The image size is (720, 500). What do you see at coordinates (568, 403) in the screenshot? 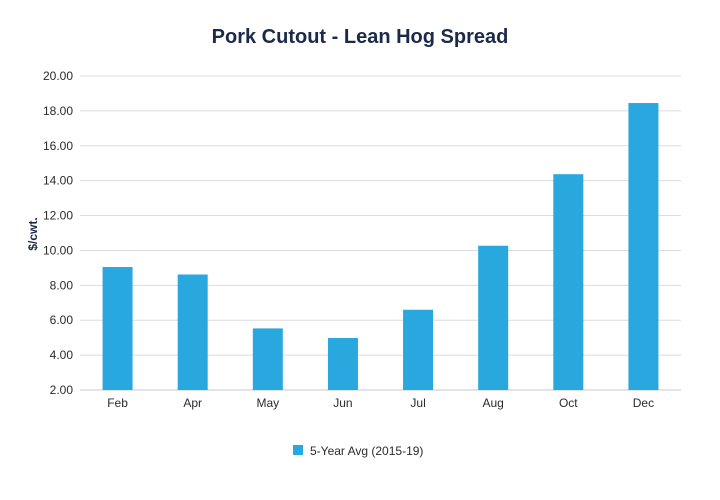
I see `x-tick-label: Oct` at bounding box center [568, 403].